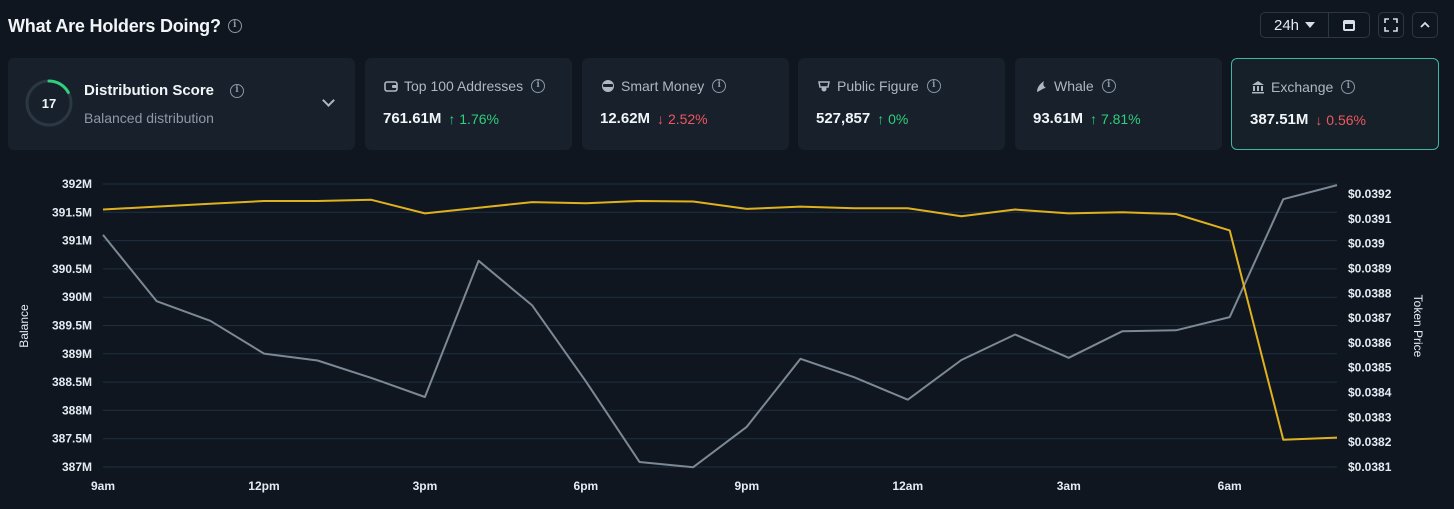 The height and width of the screenshot is (509, 1454). What do you see at coordinates (1370, 194) in the screenshot?
I see `y-tick-right: $0.0392` at bounding box center [1370, 194].